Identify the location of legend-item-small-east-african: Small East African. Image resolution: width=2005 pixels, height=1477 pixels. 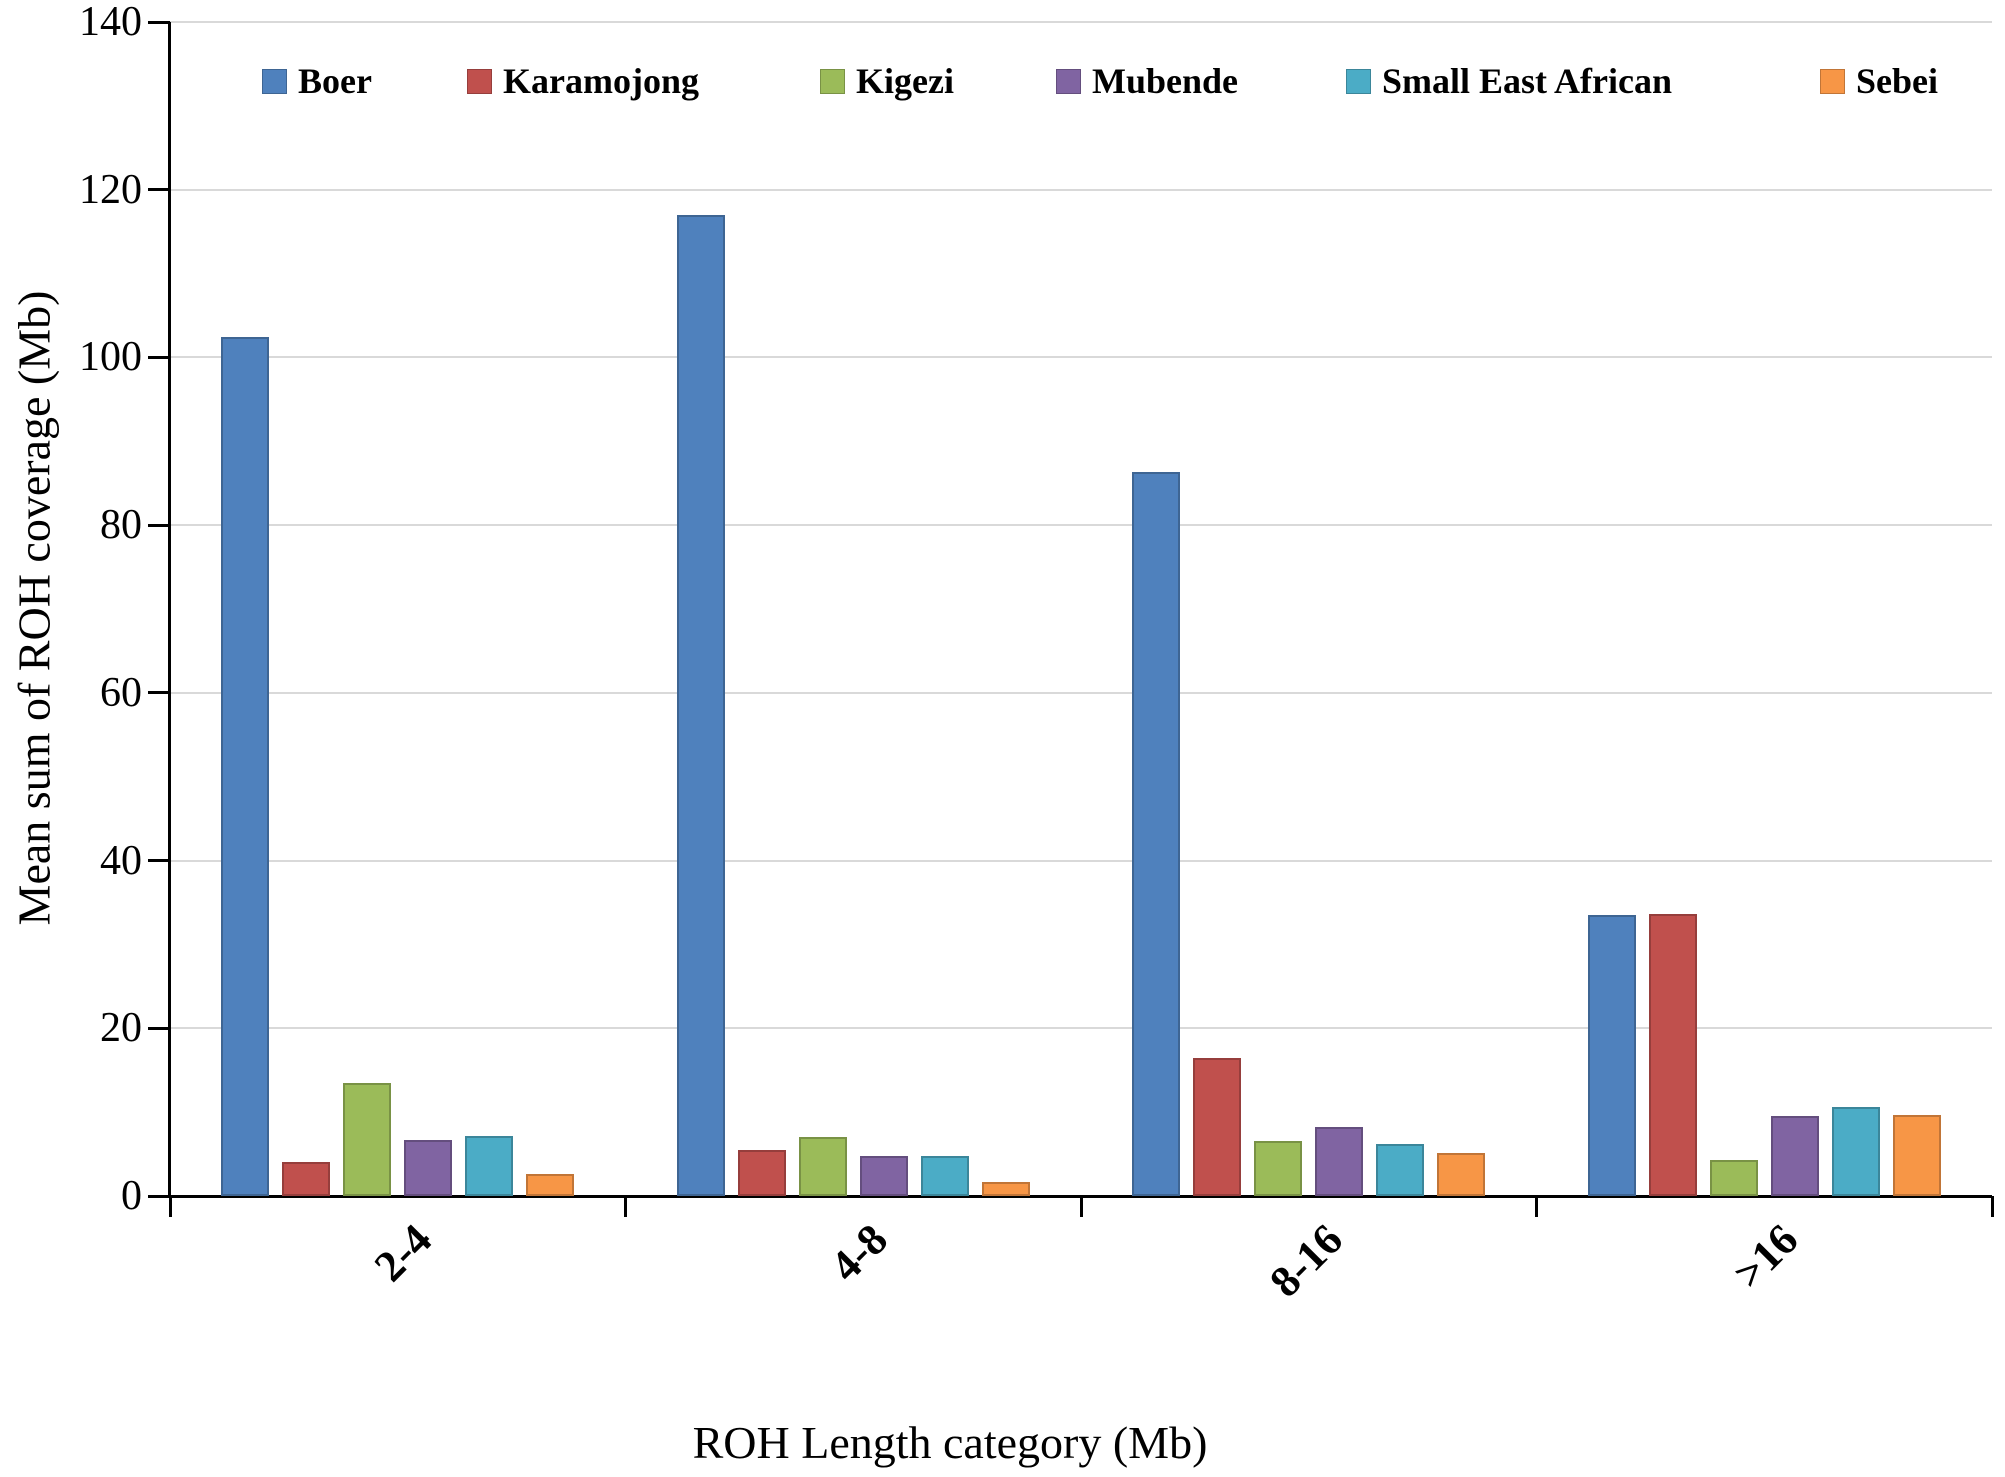
(1509, 81).